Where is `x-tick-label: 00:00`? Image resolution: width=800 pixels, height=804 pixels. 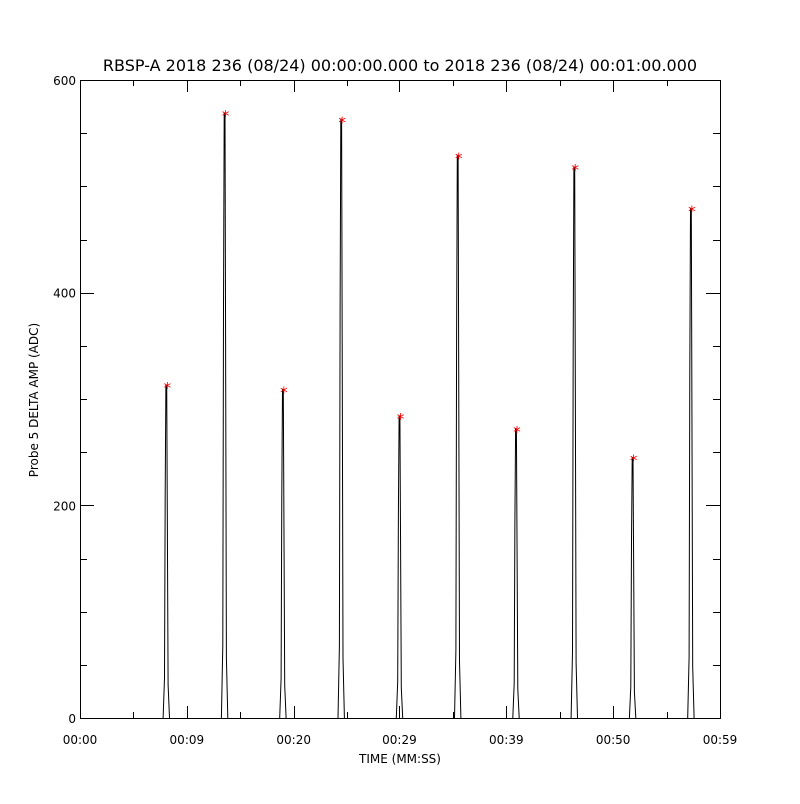
x-tick-label: 00:00 is located at coordinates (80, 740).